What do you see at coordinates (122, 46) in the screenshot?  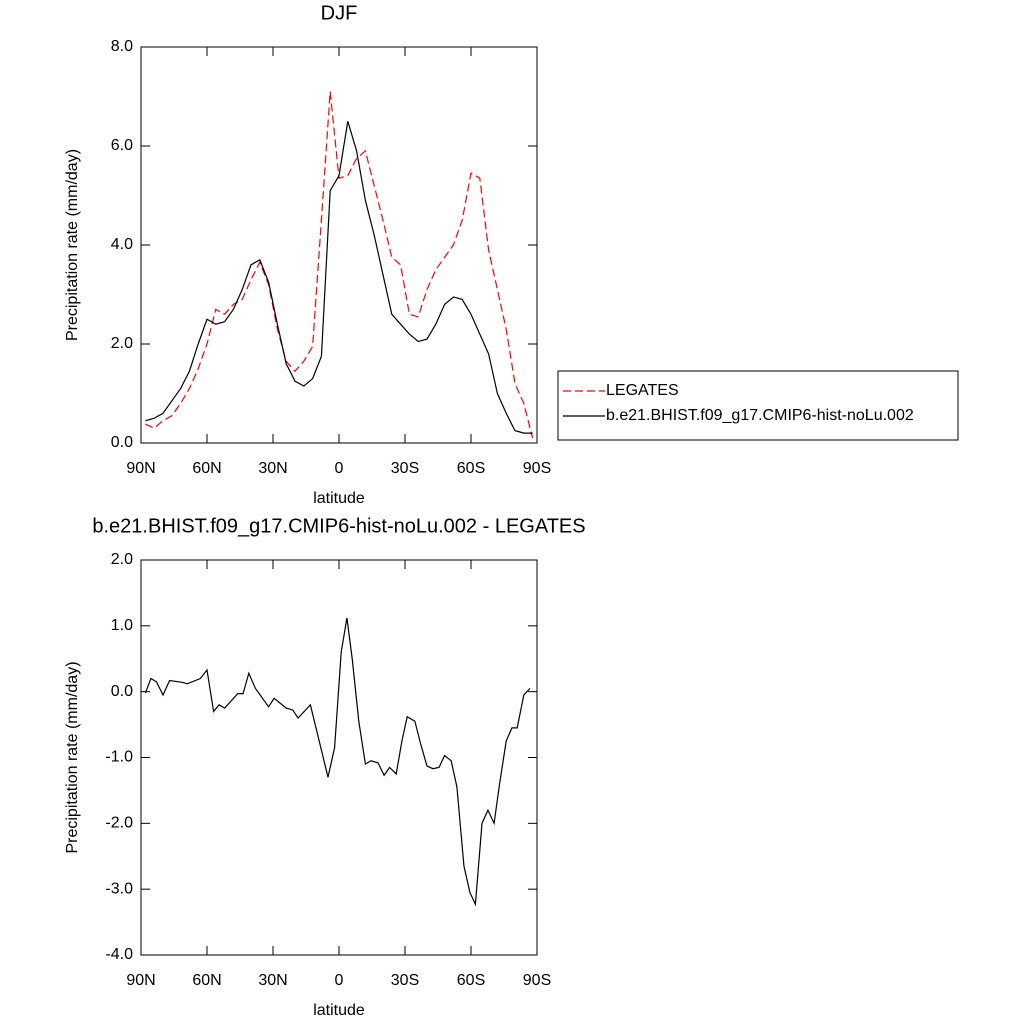 I see `y-tick-label: 8.0` at bounding box center [122, 46].